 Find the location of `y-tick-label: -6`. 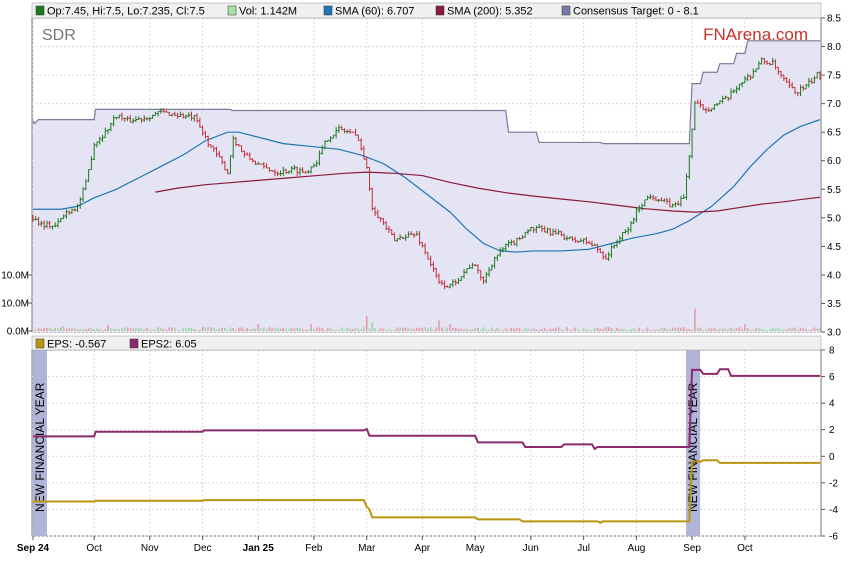

y-tick-label: -6 is located at coordinates (833, 537).